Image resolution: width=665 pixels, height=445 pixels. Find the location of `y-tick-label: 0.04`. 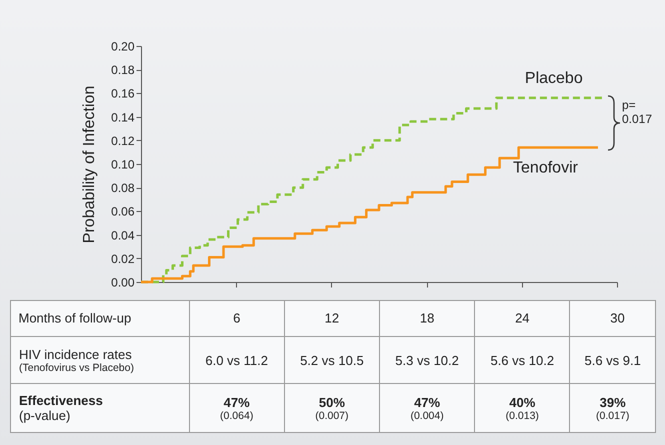

y-tick-label: 0.04 is located at coordinates (123, 235).